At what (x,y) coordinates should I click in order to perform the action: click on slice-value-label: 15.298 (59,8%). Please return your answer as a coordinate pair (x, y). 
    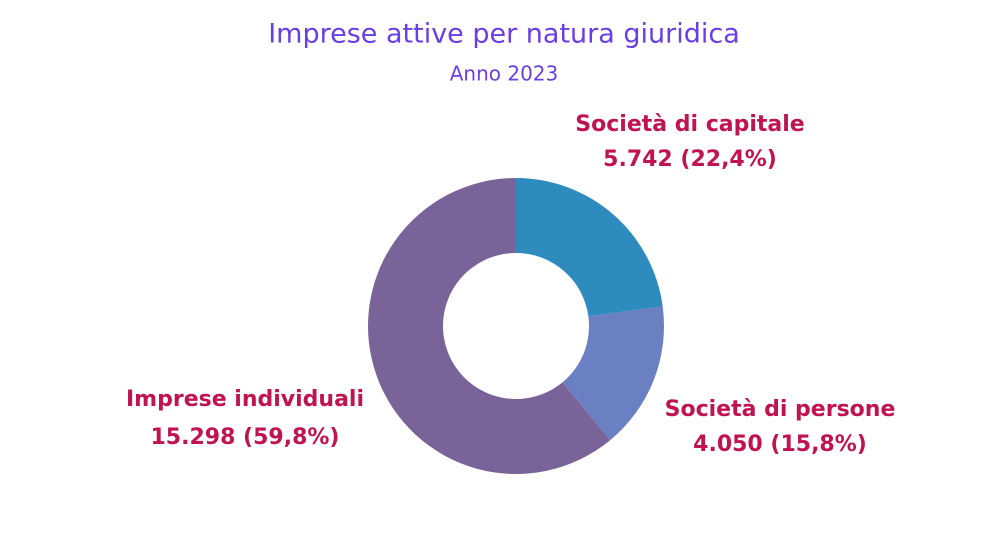
    Looking at the image, I should click on (245, 437).